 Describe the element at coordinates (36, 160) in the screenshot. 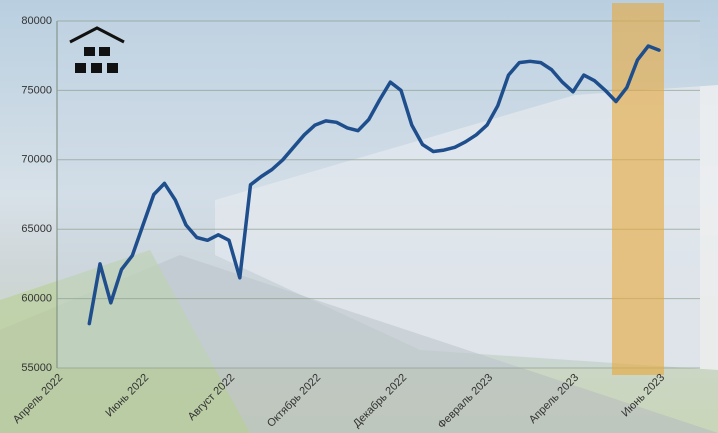

I see `y-tick-label: 70000` at that location.